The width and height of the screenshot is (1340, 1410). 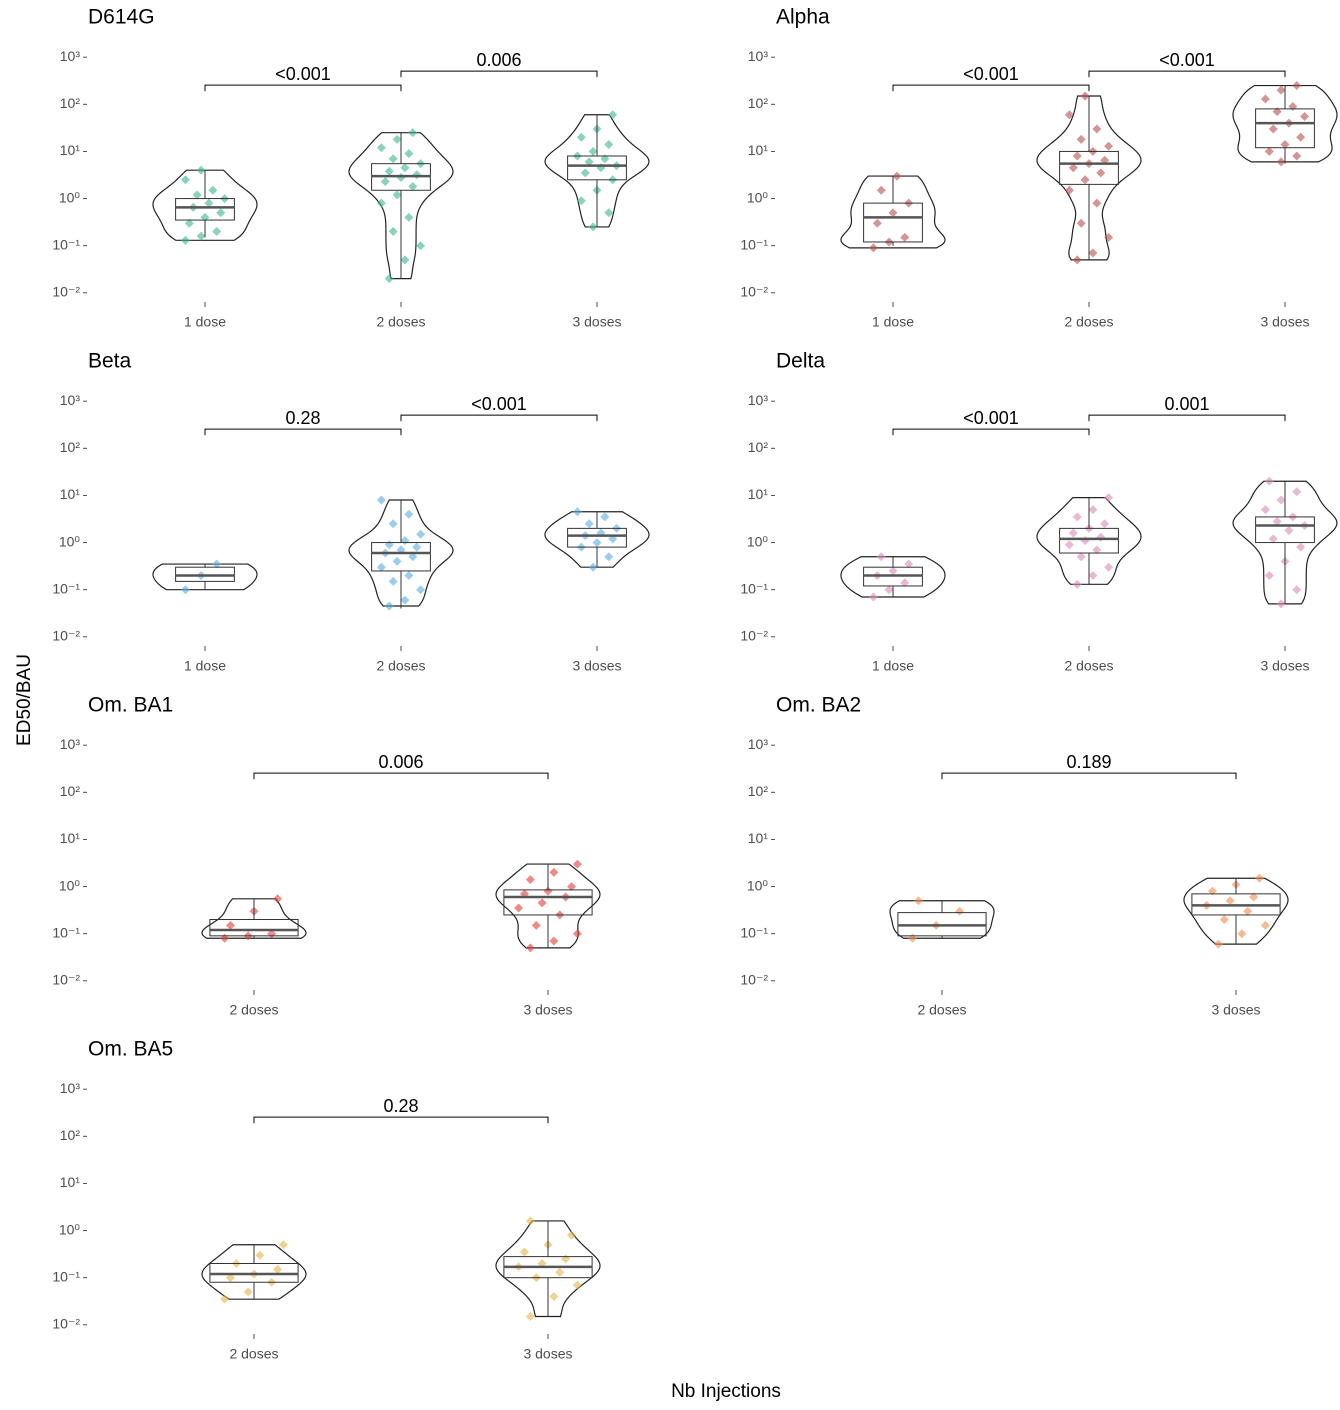 What do you see at coordinates (818, 705) in the screenshot?
I see `panel-title: Om. BA2` at bounding box center [818, 705].